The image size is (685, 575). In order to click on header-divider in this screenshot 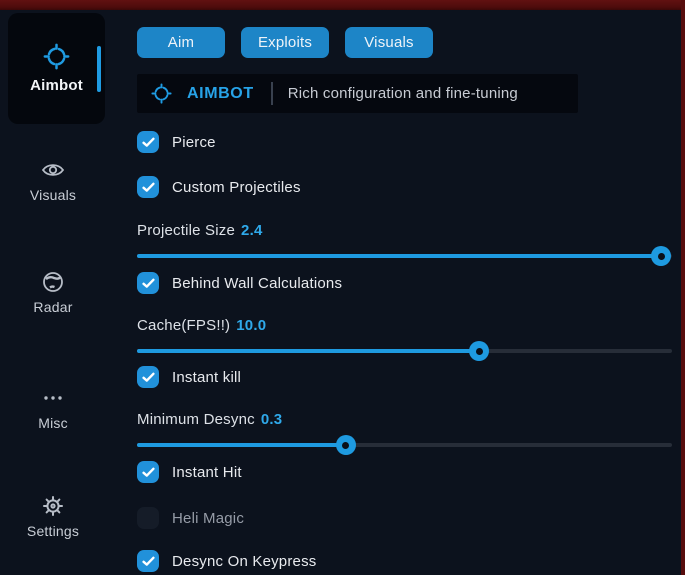, I will do `click(271, 93)`.